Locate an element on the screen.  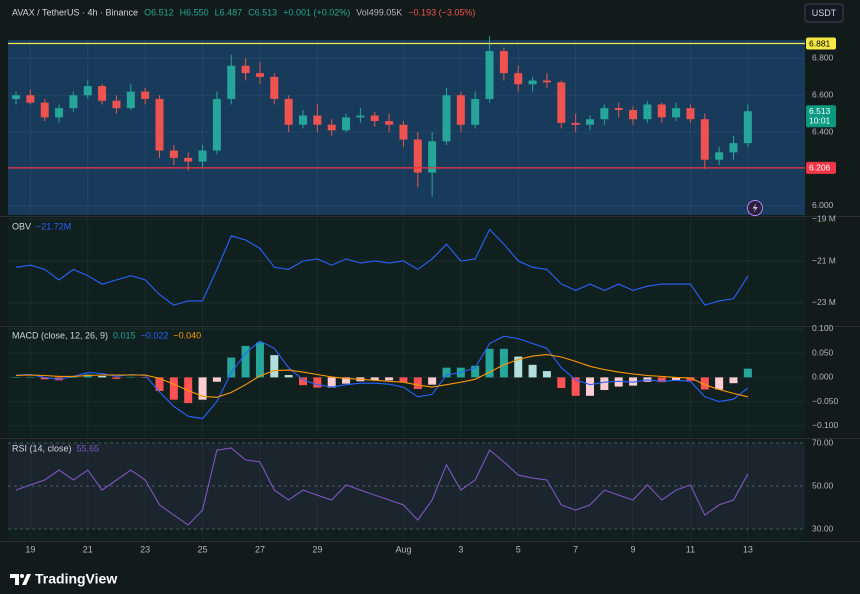
x-tick-label: 9 is located at coordinates (633, 549).